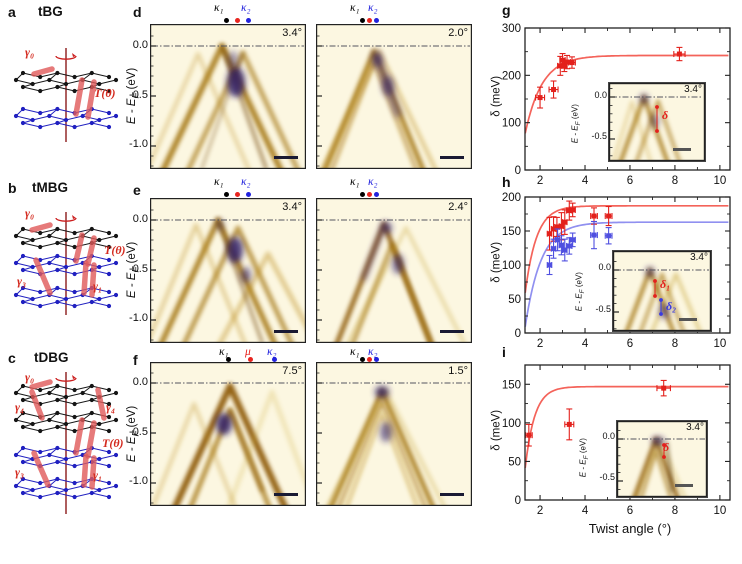  Describe the element at coordinates (237, 20) in the screenshot. I see `d-left-mu-dot` at that location.